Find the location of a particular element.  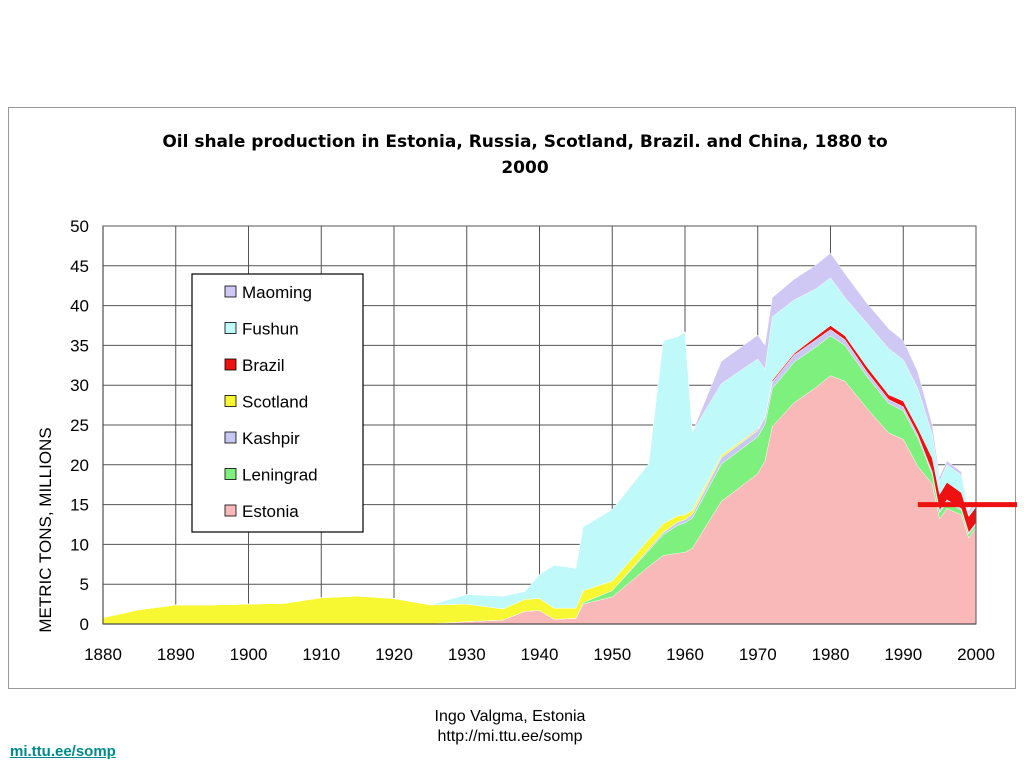

legend-label-kashpir: Kashpir is located at coordinates (271, 438).